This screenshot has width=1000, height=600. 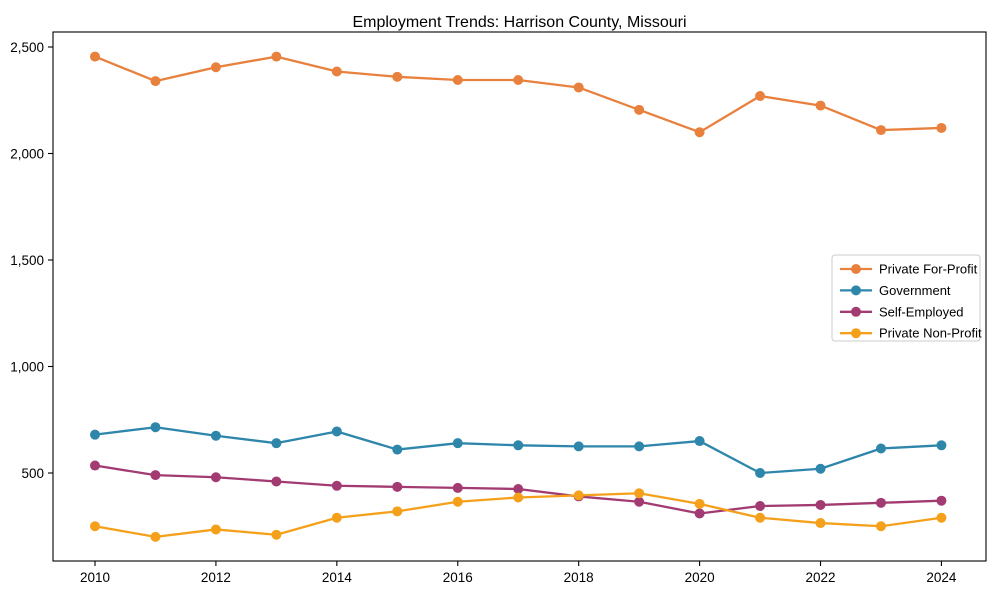 I want to click on data-point-private-non-profit-2016, so click(x=457, y=501).